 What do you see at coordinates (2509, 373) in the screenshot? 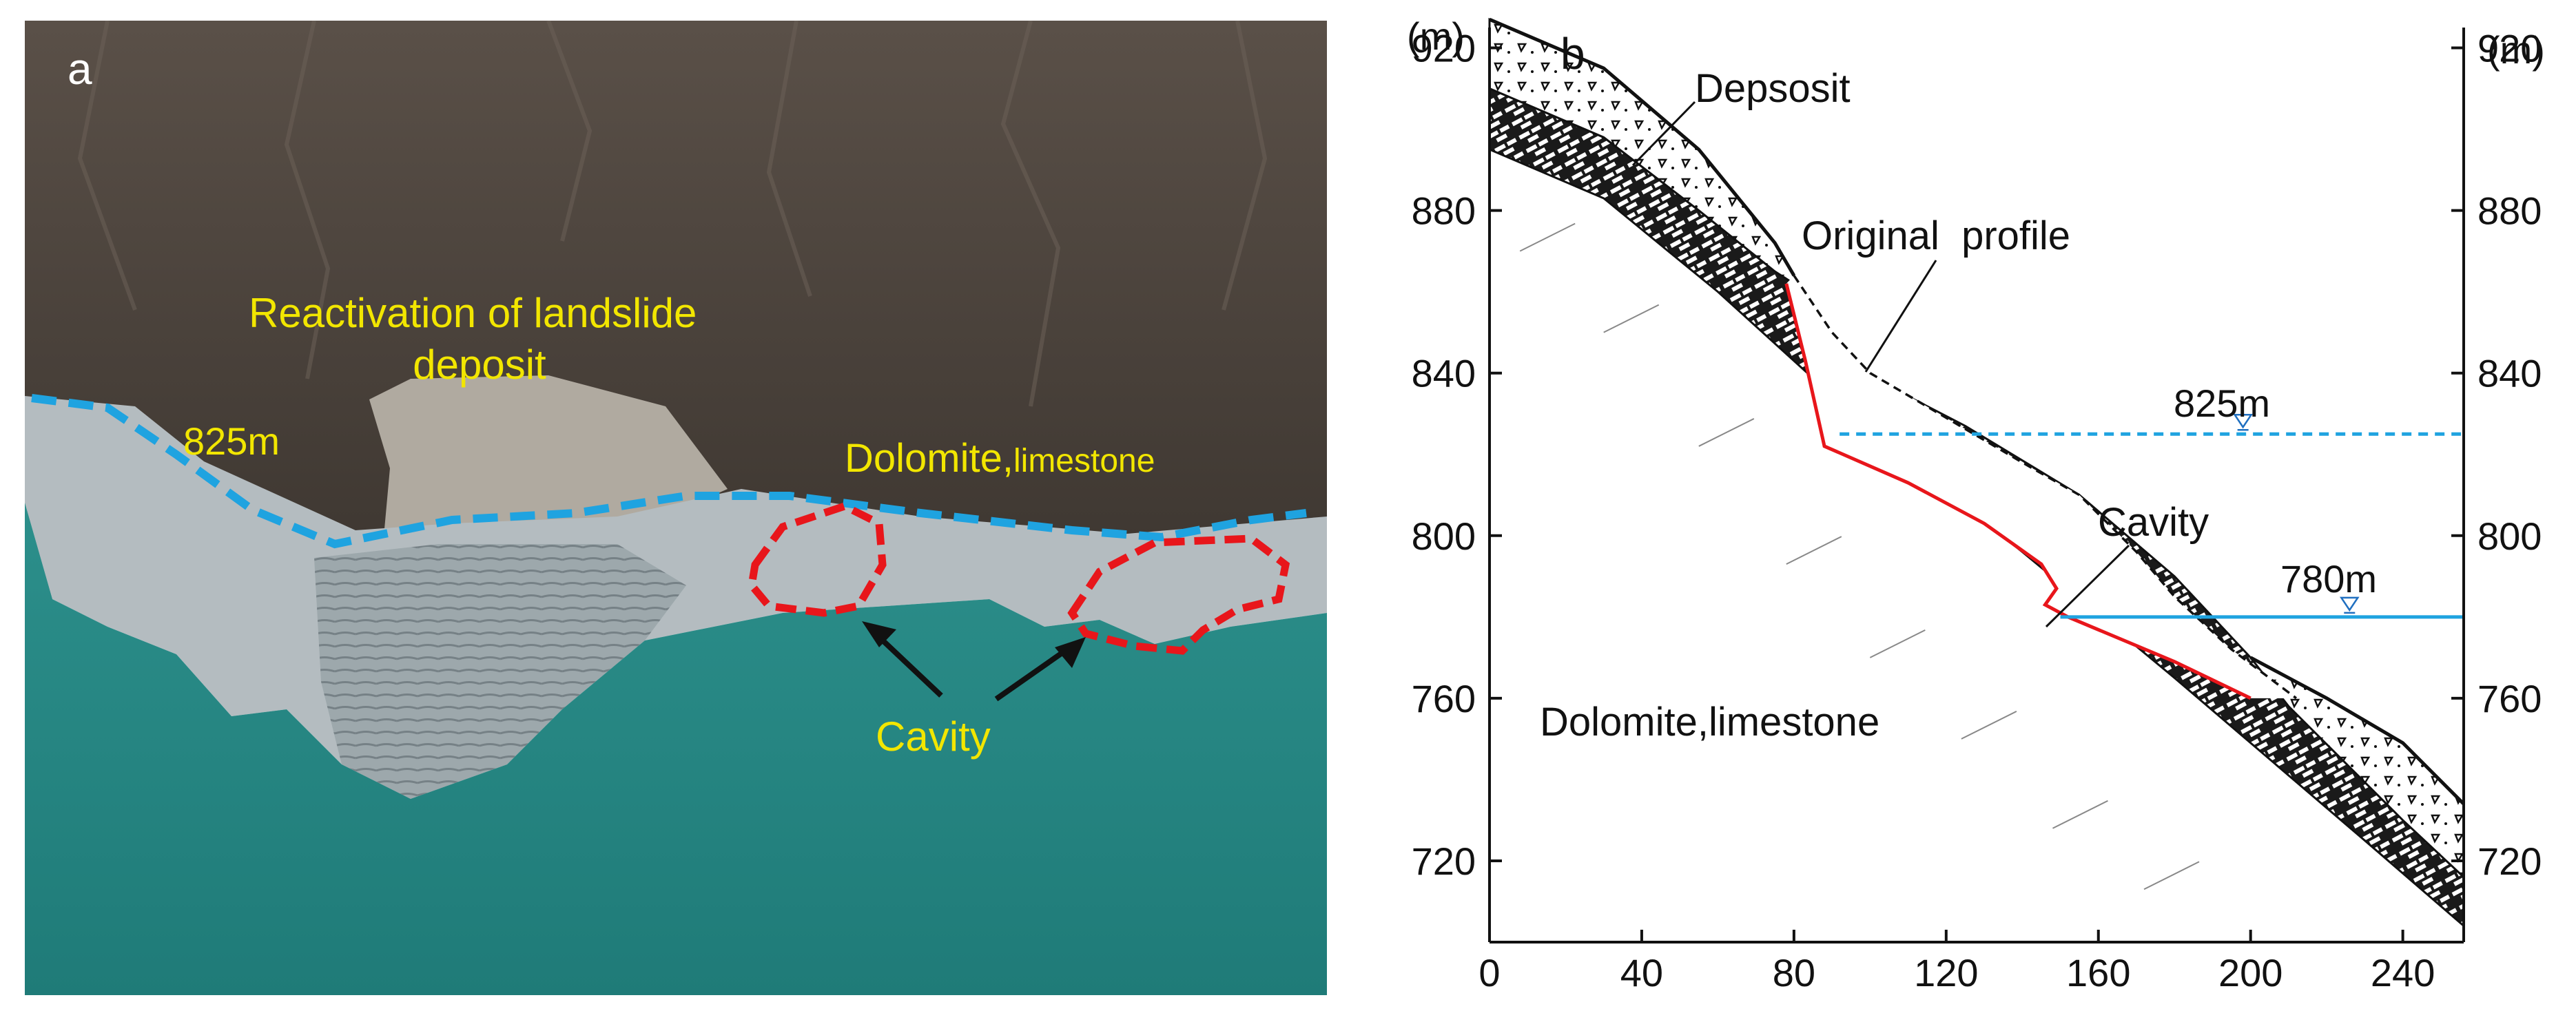
I see `y-tick-label-right-2: 840` at bounding box center [2509, 373].